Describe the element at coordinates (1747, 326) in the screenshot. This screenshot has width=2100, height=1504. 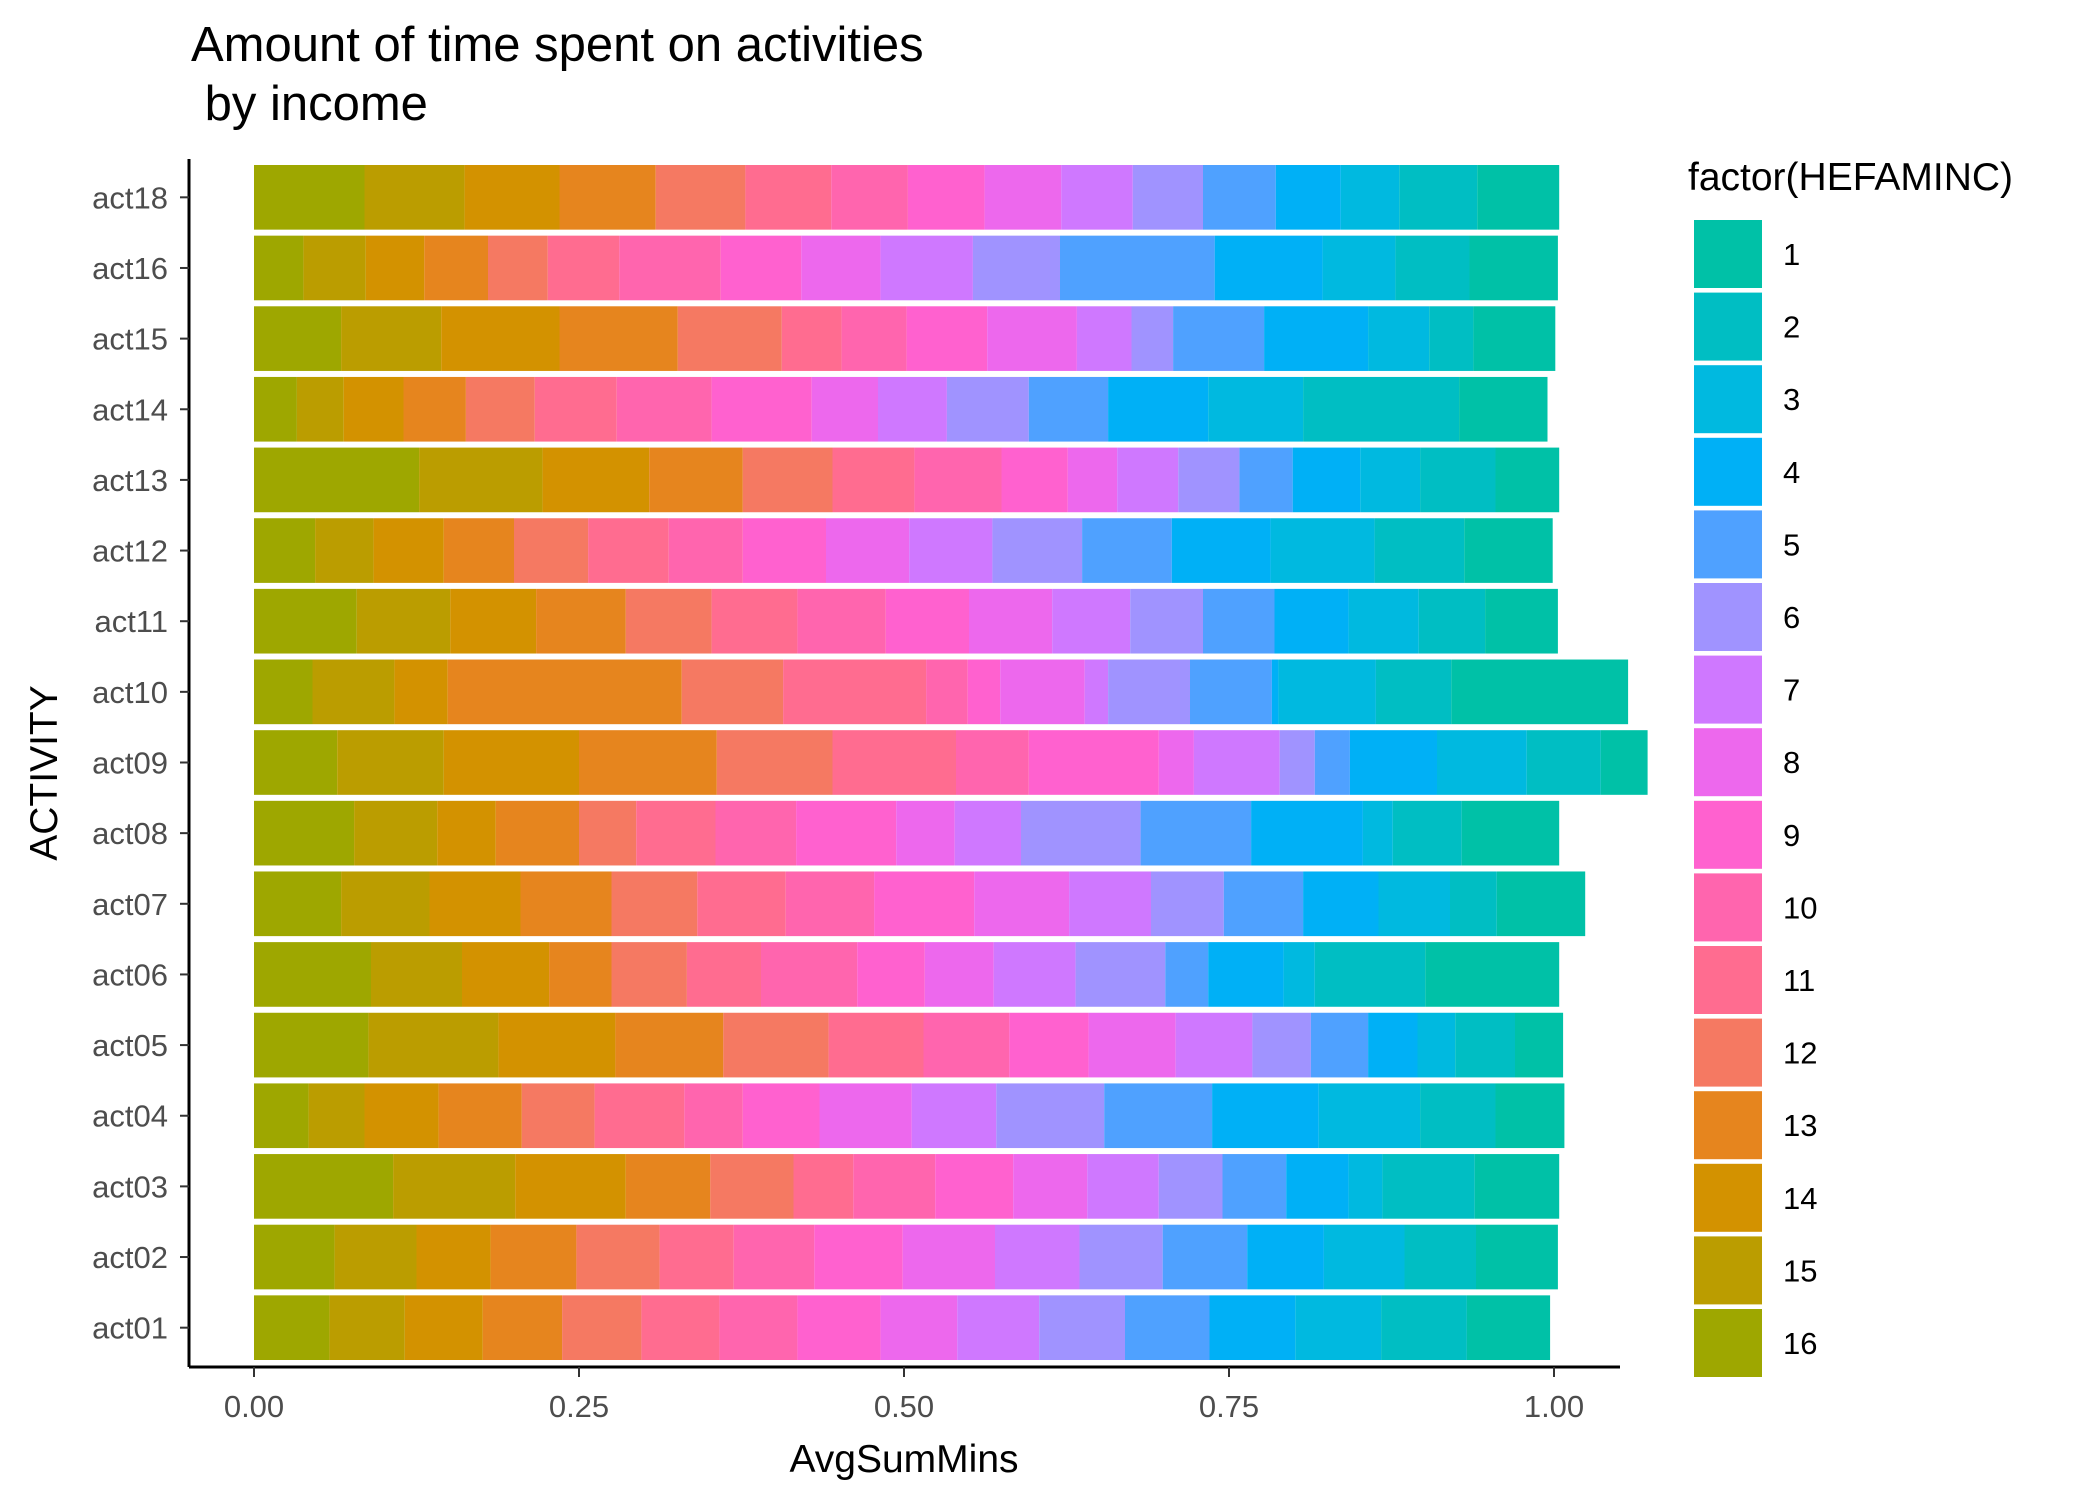
I see `legend-item-2: 2` at that location.